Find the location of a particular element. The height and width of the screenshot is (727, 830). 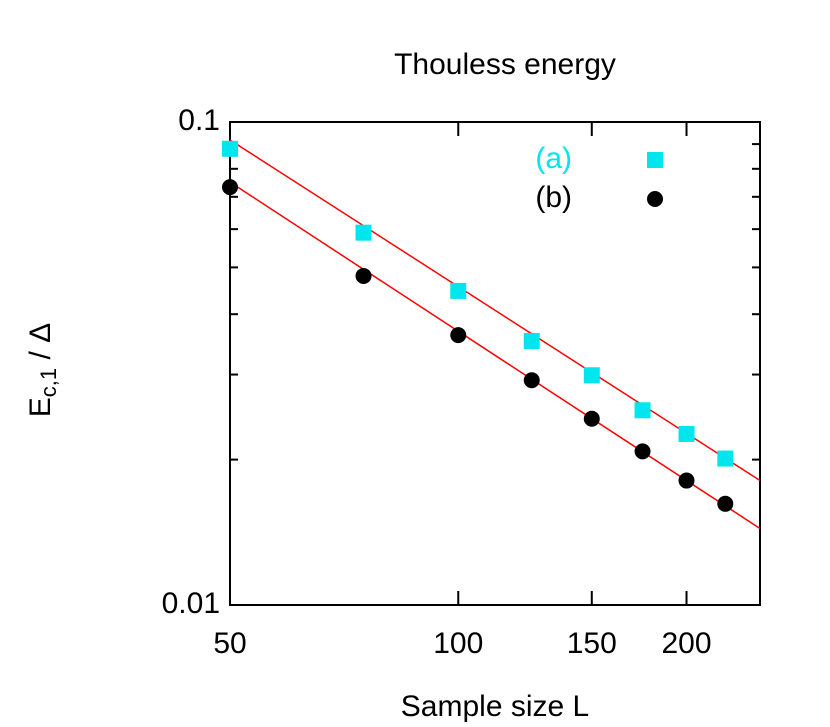

legend-label: (a) is located at coordinates (553, 158).